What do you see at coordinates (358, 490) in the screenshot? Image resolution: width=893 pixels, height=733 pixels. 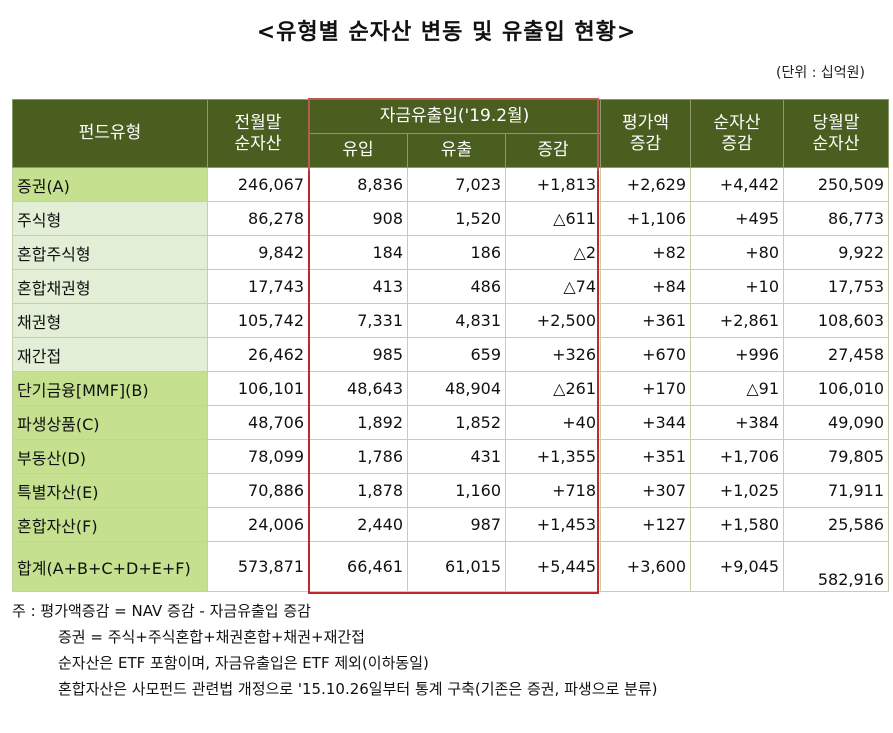 I see `inflow-cell: 1,878` at bounding box center [358, 490].